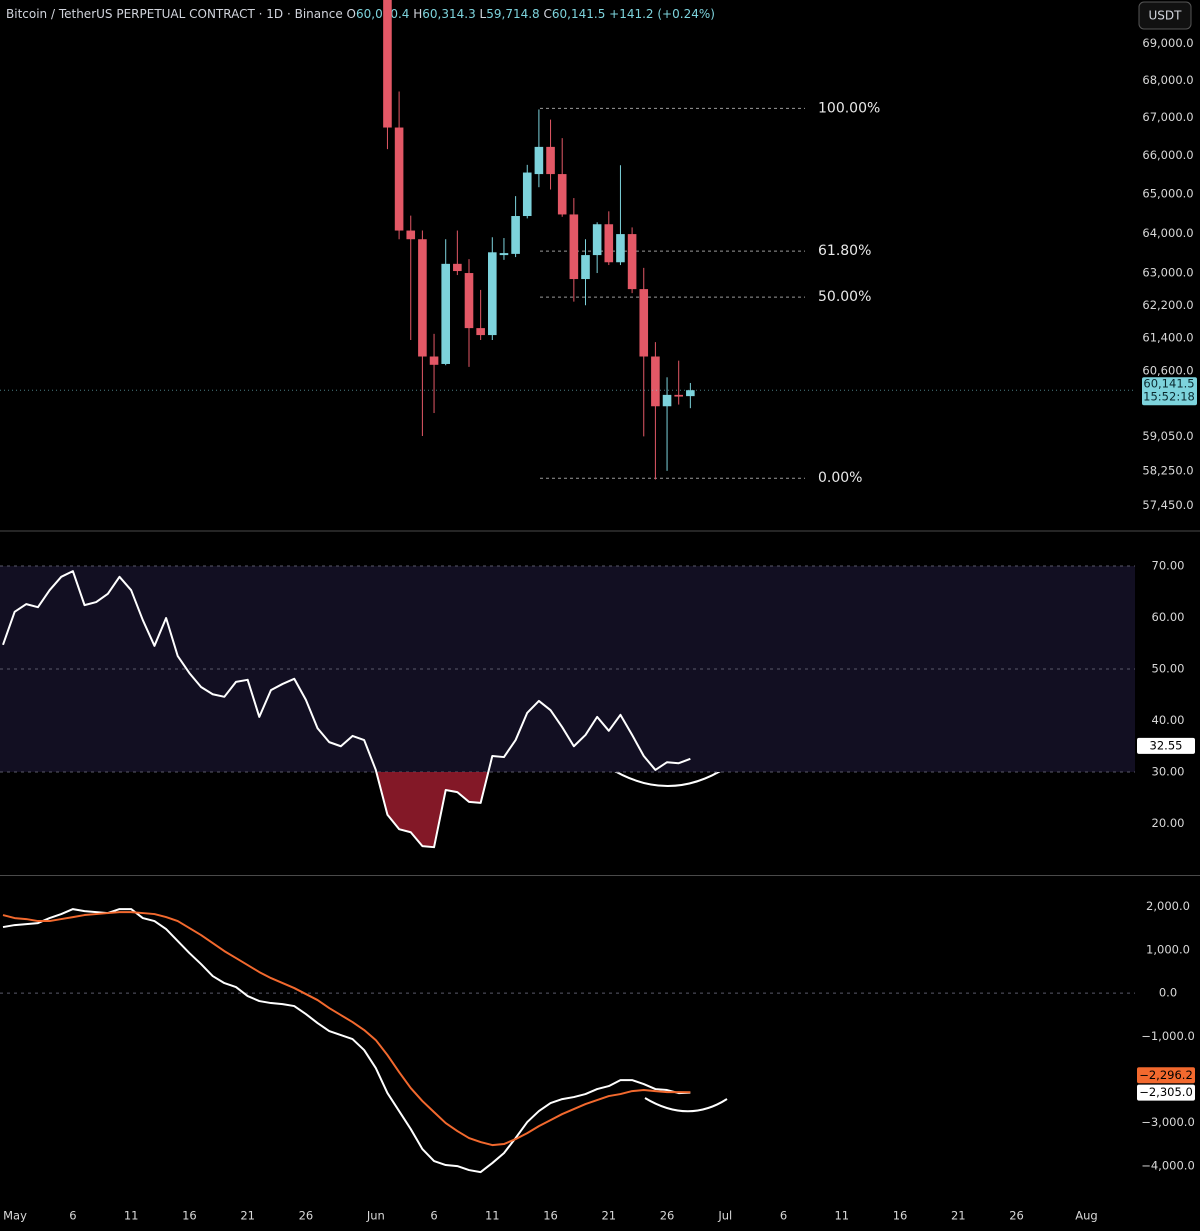 Image resolution: width=1200 pixels, height=1231 pixels. Describe the element at coordinates (840, 478) in the screenshot. I see `fib-label: 0.00%` at that location.